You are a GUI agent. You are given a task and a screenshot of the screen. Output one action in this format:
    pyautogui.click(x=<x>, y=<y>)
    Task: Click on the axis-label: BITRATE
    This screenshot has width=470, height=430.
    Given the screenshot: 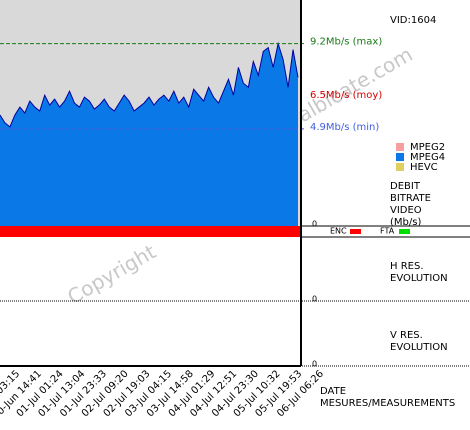 What is the action you would take?
    pyautogui.click(x=410, y=198)
    